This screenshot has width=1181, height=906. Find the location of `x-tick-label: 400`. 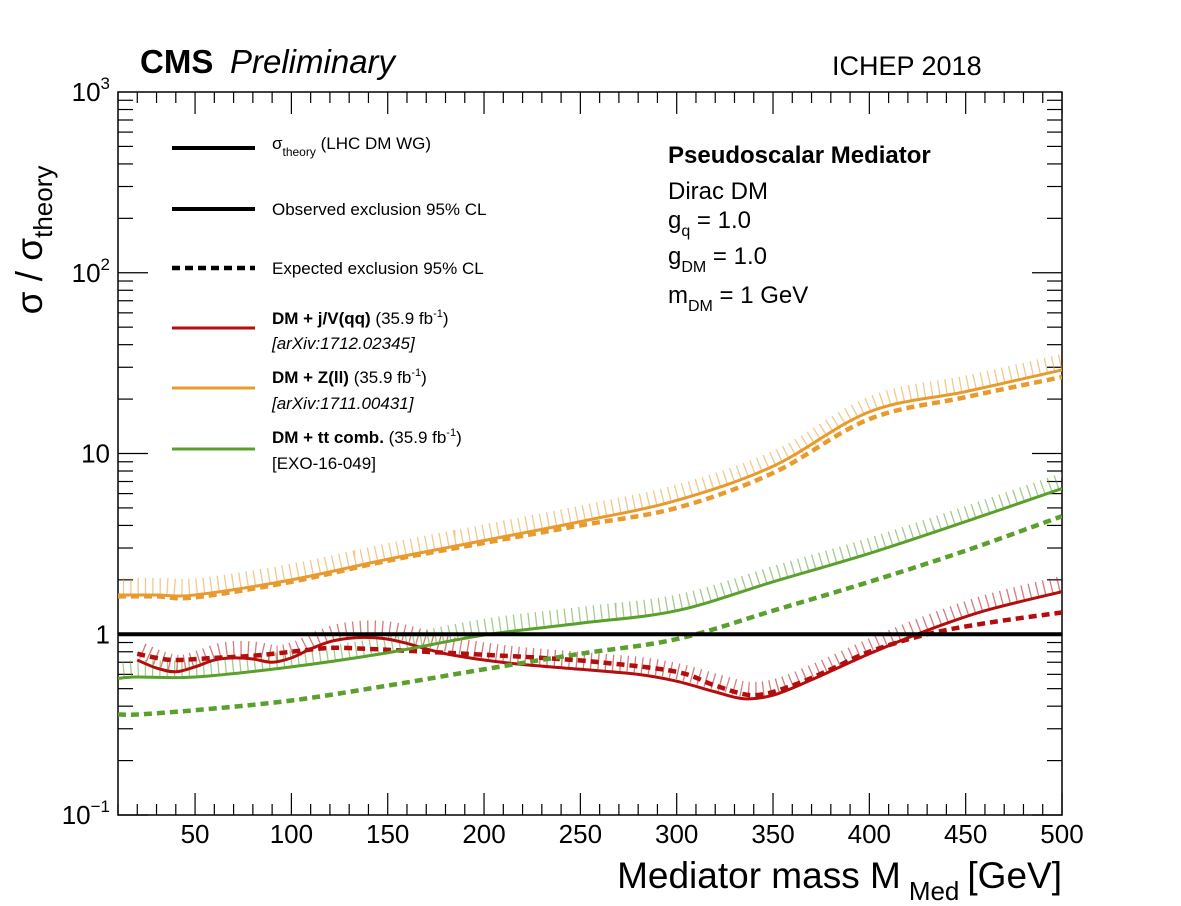

x-tick-label: 400 is located at coordinates (869, 834).